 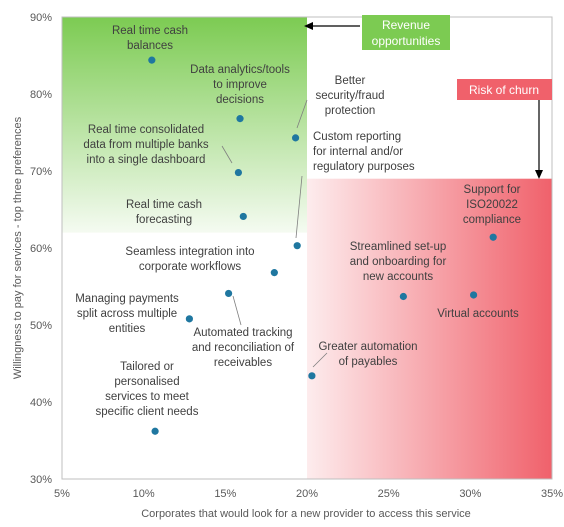 I want to click on y-tick-label: 50%, so click(x=41, y=326).